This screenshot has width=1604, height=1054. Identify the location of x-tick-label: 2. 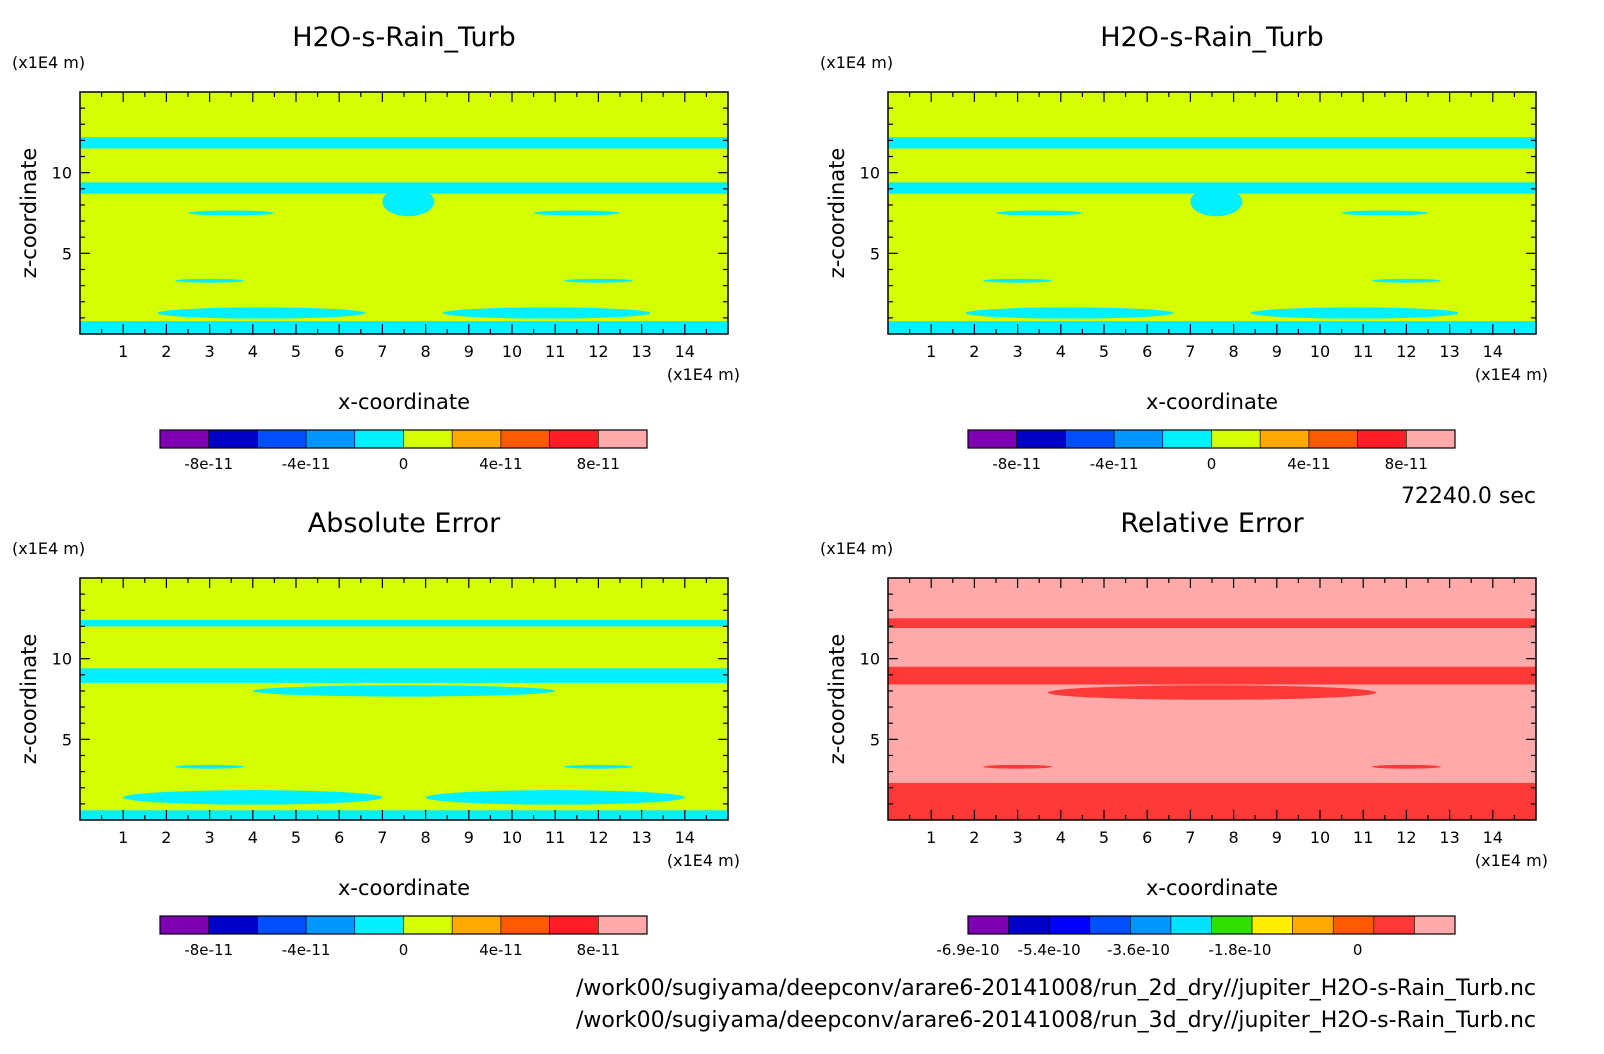
(166, 351).